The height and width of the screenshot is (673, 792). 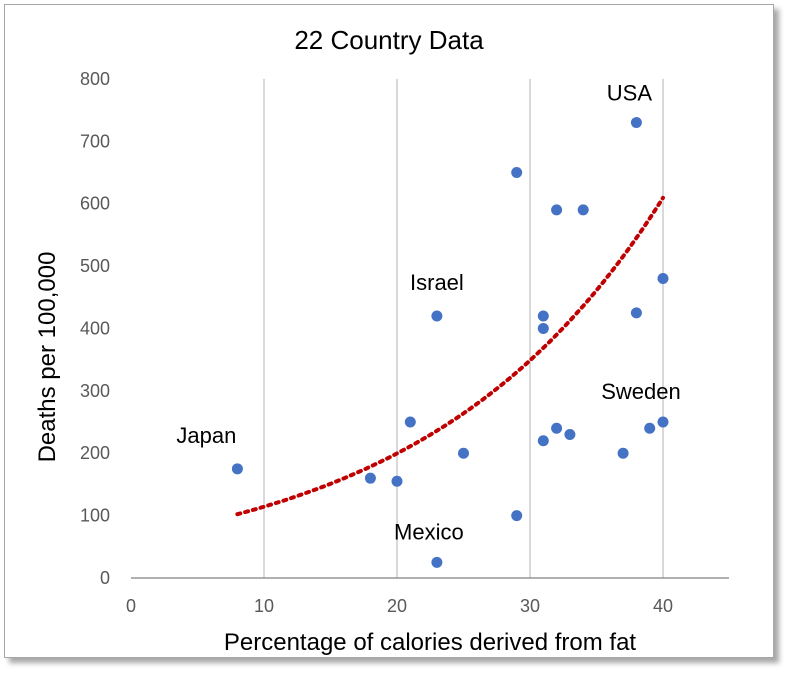 What do you see at coordinates (95, 453) in the screenshot?
I see `y-tick-label: 200` at bounding box center [95, 453].